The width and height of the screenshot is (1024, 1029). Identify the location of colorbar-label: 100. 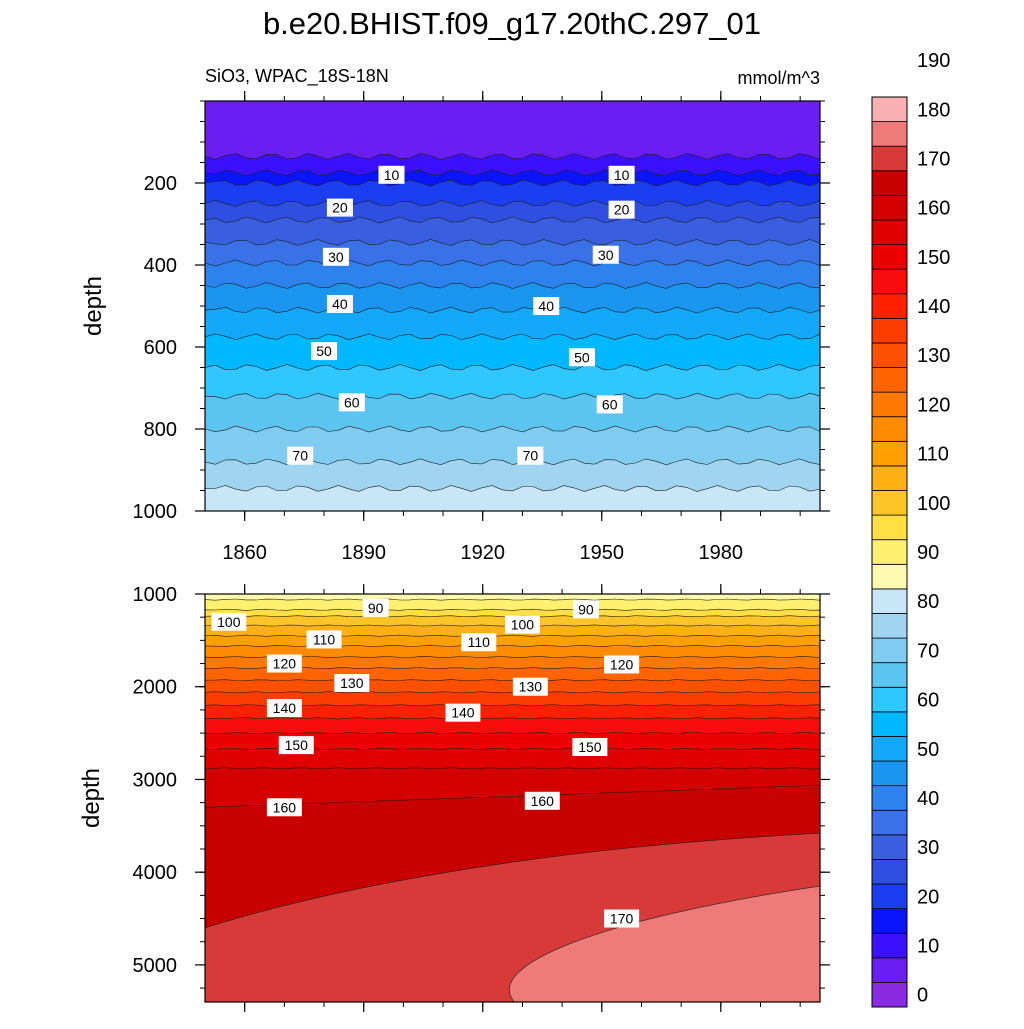
(933, 504).